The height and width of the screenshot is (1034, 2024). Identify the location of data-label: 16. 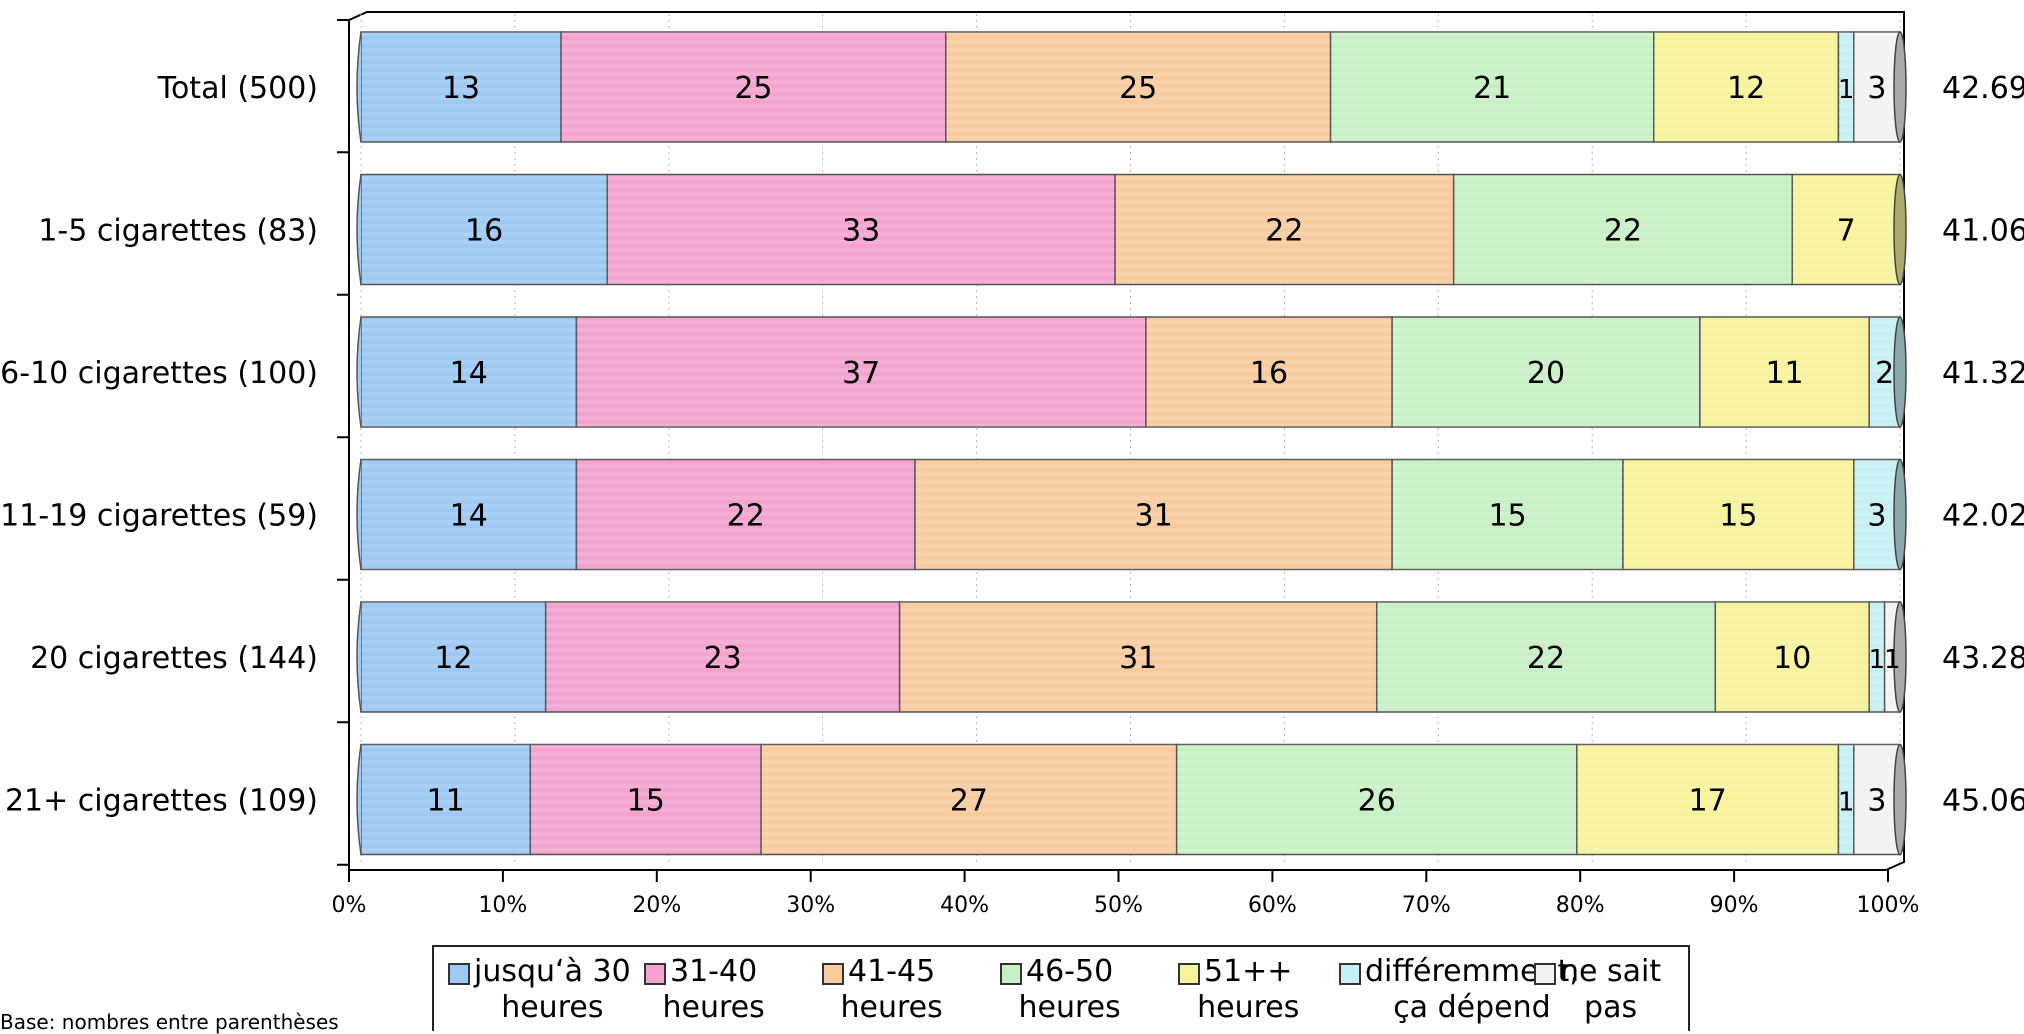
(1269, 373).